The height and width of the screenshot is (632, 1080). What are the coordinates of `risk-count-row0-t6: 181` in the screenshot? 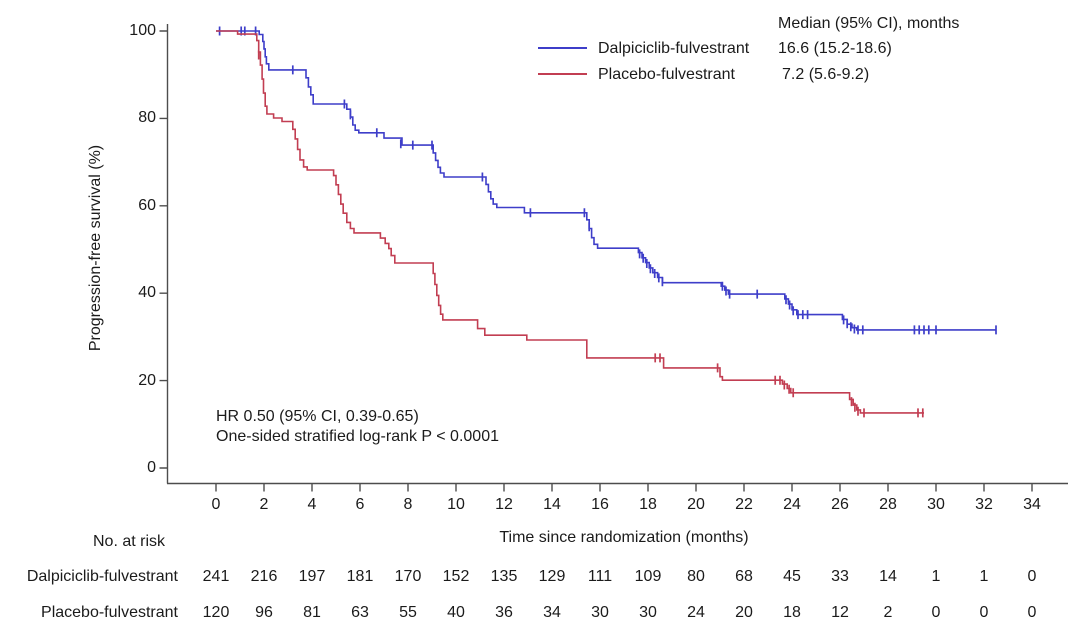 It's located at (360, 576).